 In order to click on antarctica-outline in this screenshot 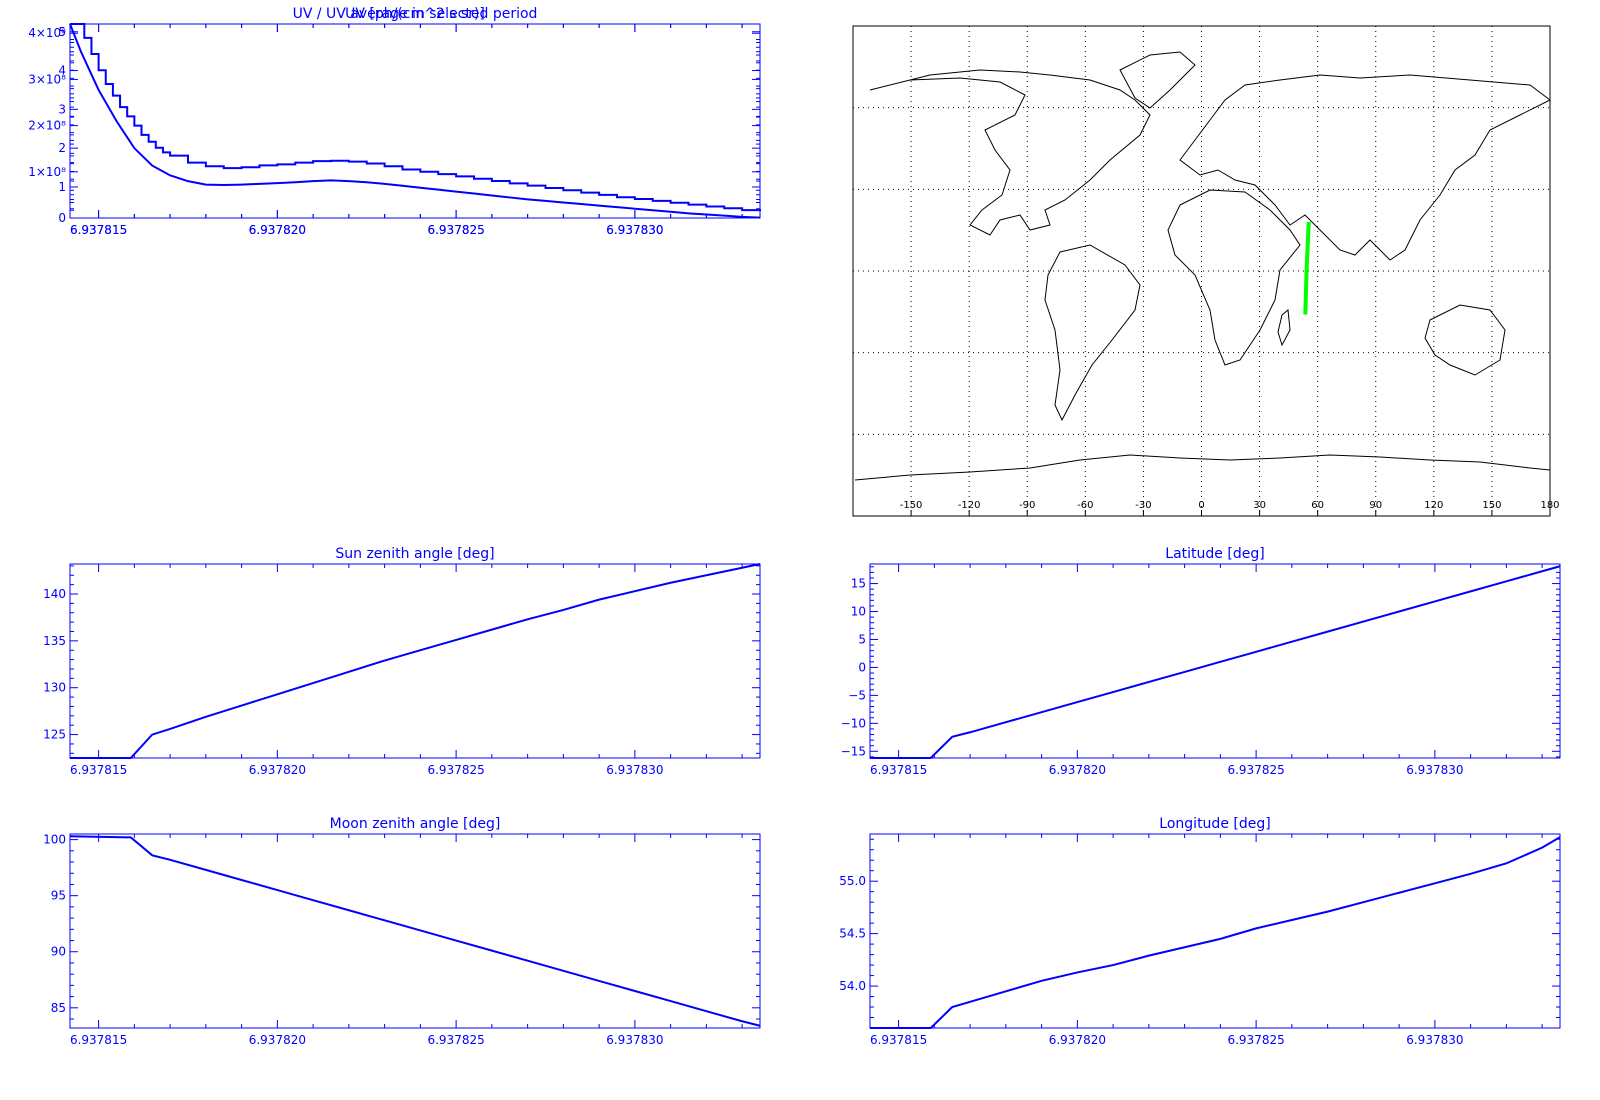, I will do `click(1202, 467)`.